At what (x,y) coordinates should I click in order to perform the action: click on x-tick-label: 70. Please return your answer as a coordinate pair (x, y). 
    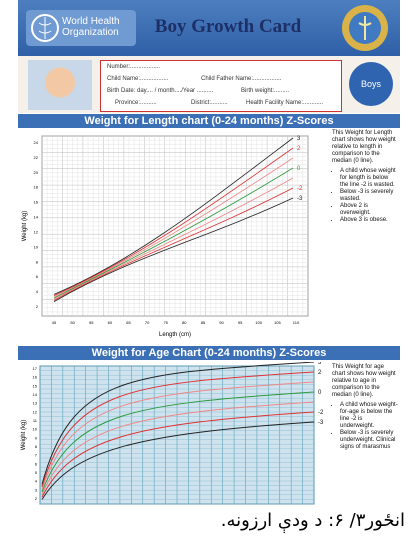
    Looking at the image, I should click on (147, 322).